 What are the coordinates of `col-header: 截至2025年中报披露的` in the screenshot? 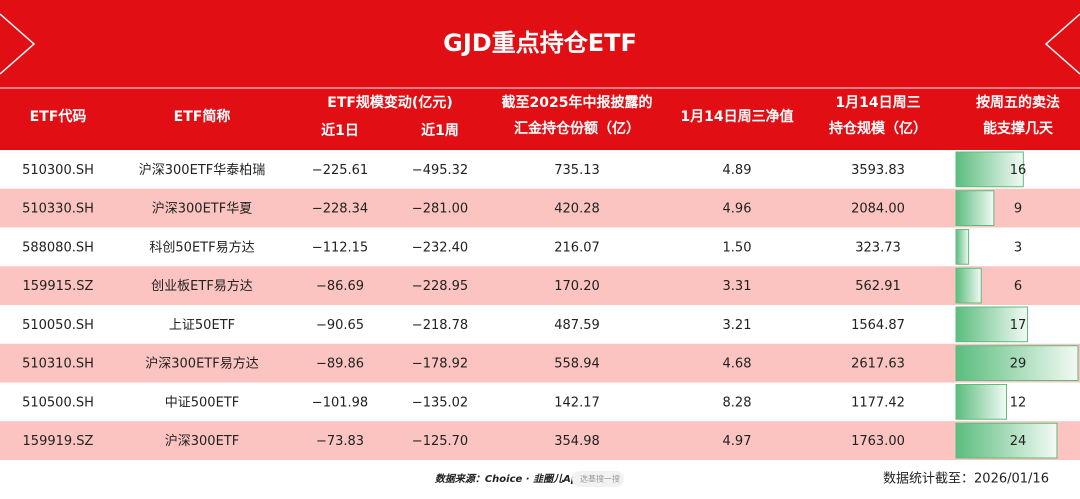 It's located at (577, 102).